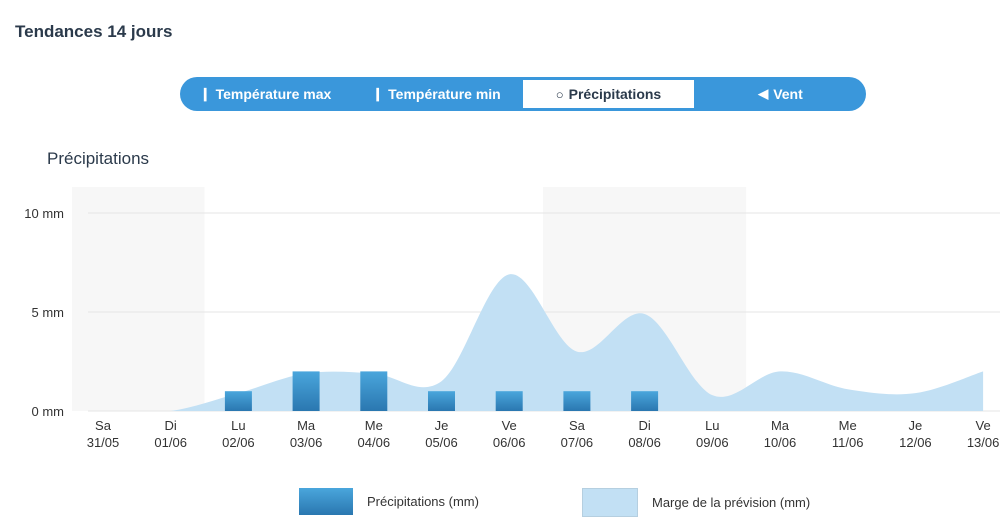 The image size is (1000, 528). Describe the element at coordinates (712, 442) in the screenshot. I see `x-tick-date: 09/06` at that location.